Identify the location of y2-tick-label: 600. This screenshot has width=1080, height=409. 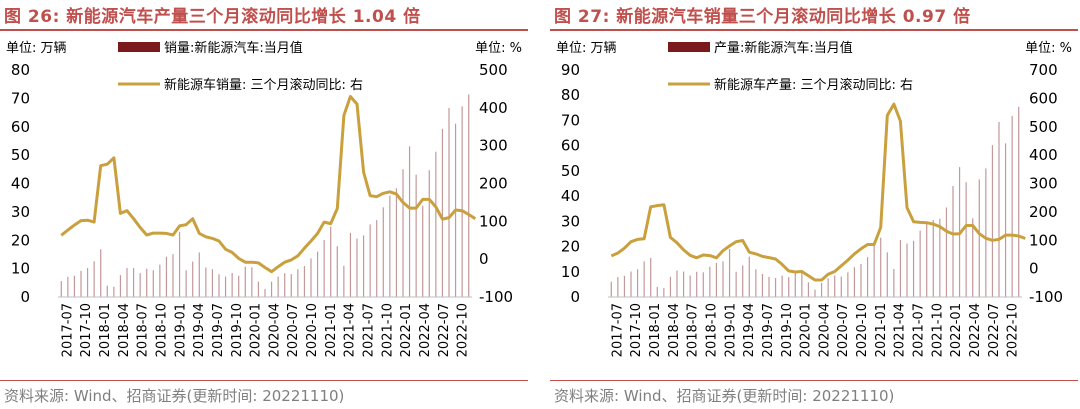
(1043, 98).